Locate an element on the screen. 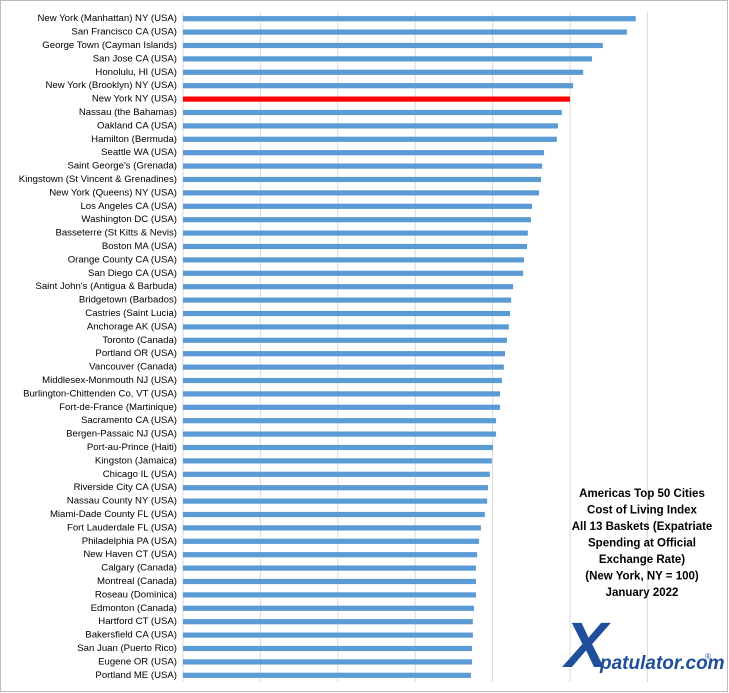 The width and height of the screenshot is (729, 693). y-tick-label: Fort Lauderdale FL (USA) is located at coordinates (122, 527).